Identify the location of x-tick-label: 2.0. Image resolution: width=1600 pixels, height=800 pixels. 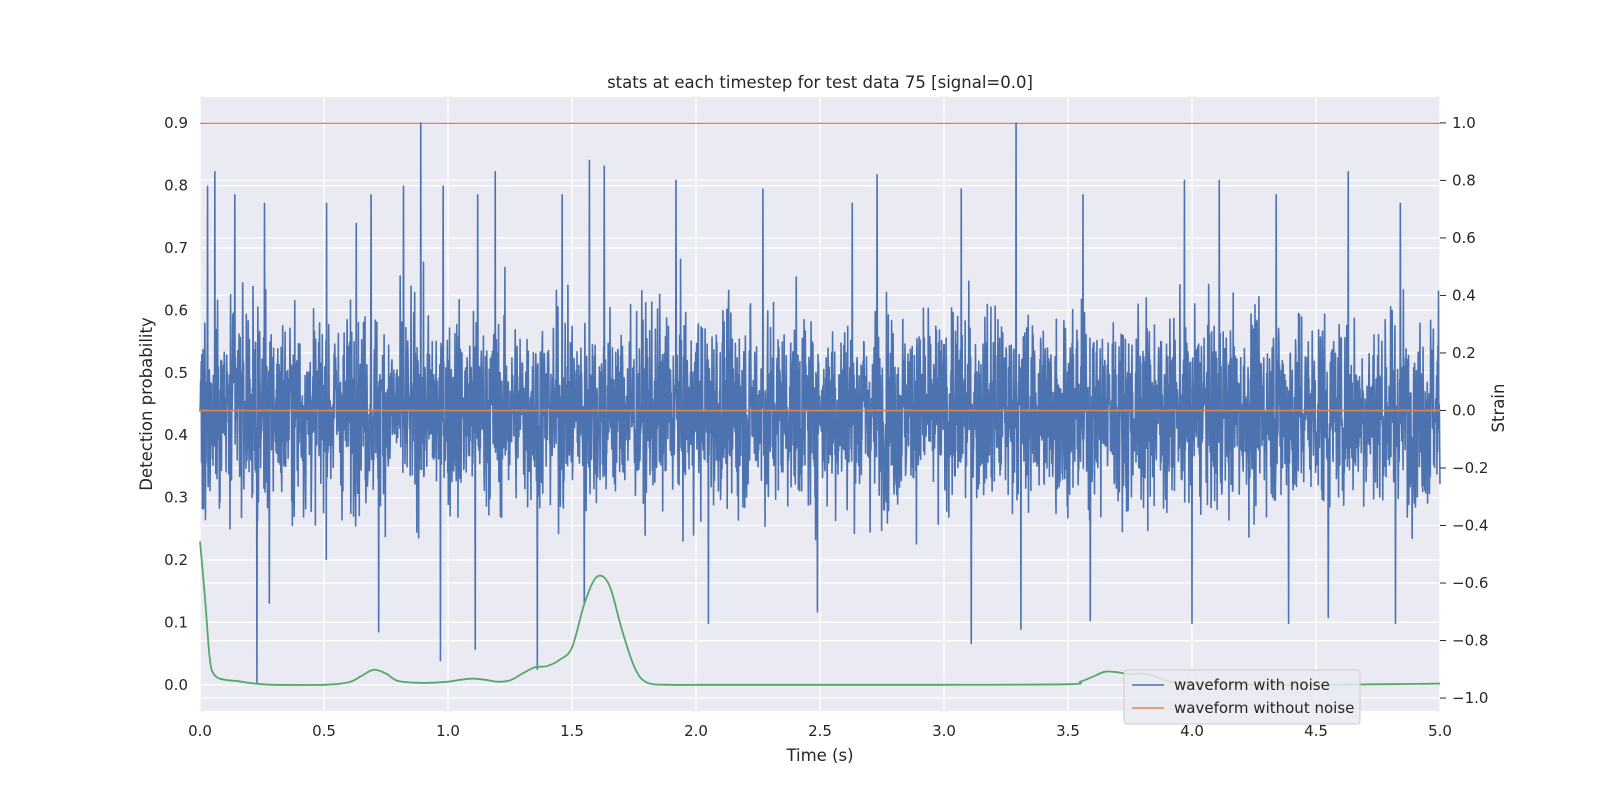
(696, 731).